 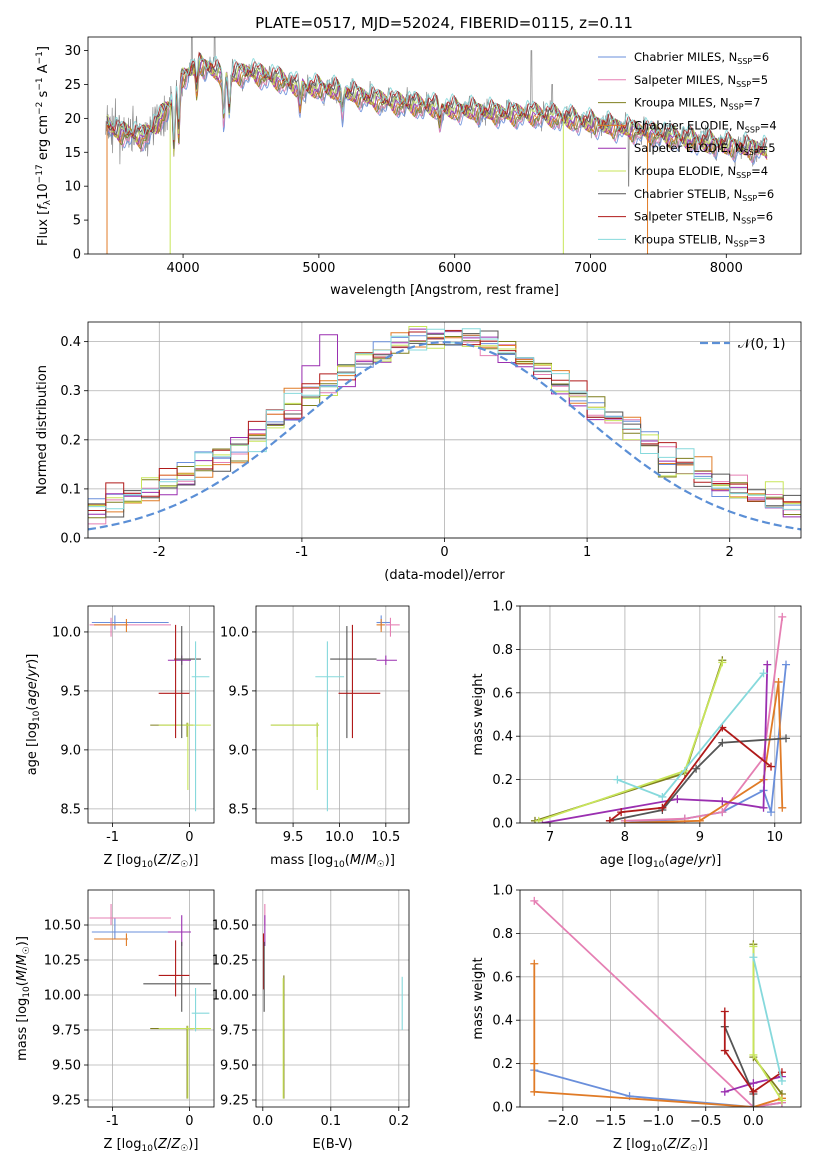 What do you see at coordinates (444, 552) in the screenshot?
I see `x-tick-label: 0` at bounding box center [444, 552].